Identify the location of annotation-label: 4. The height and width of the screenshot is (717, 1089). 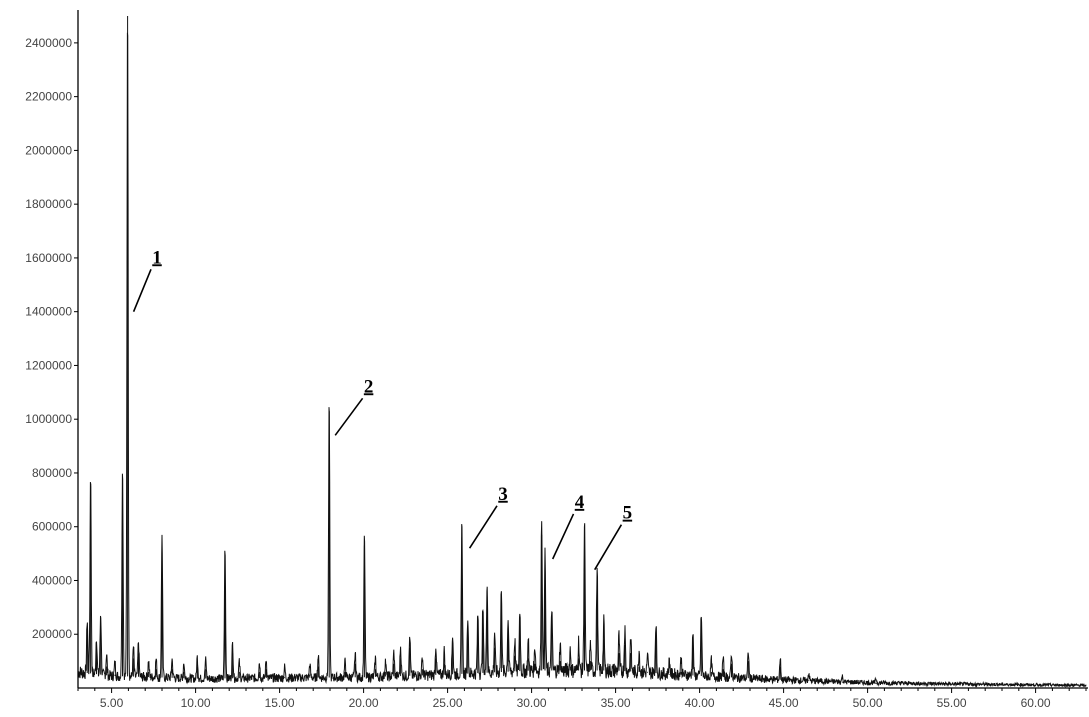
(580, 502).